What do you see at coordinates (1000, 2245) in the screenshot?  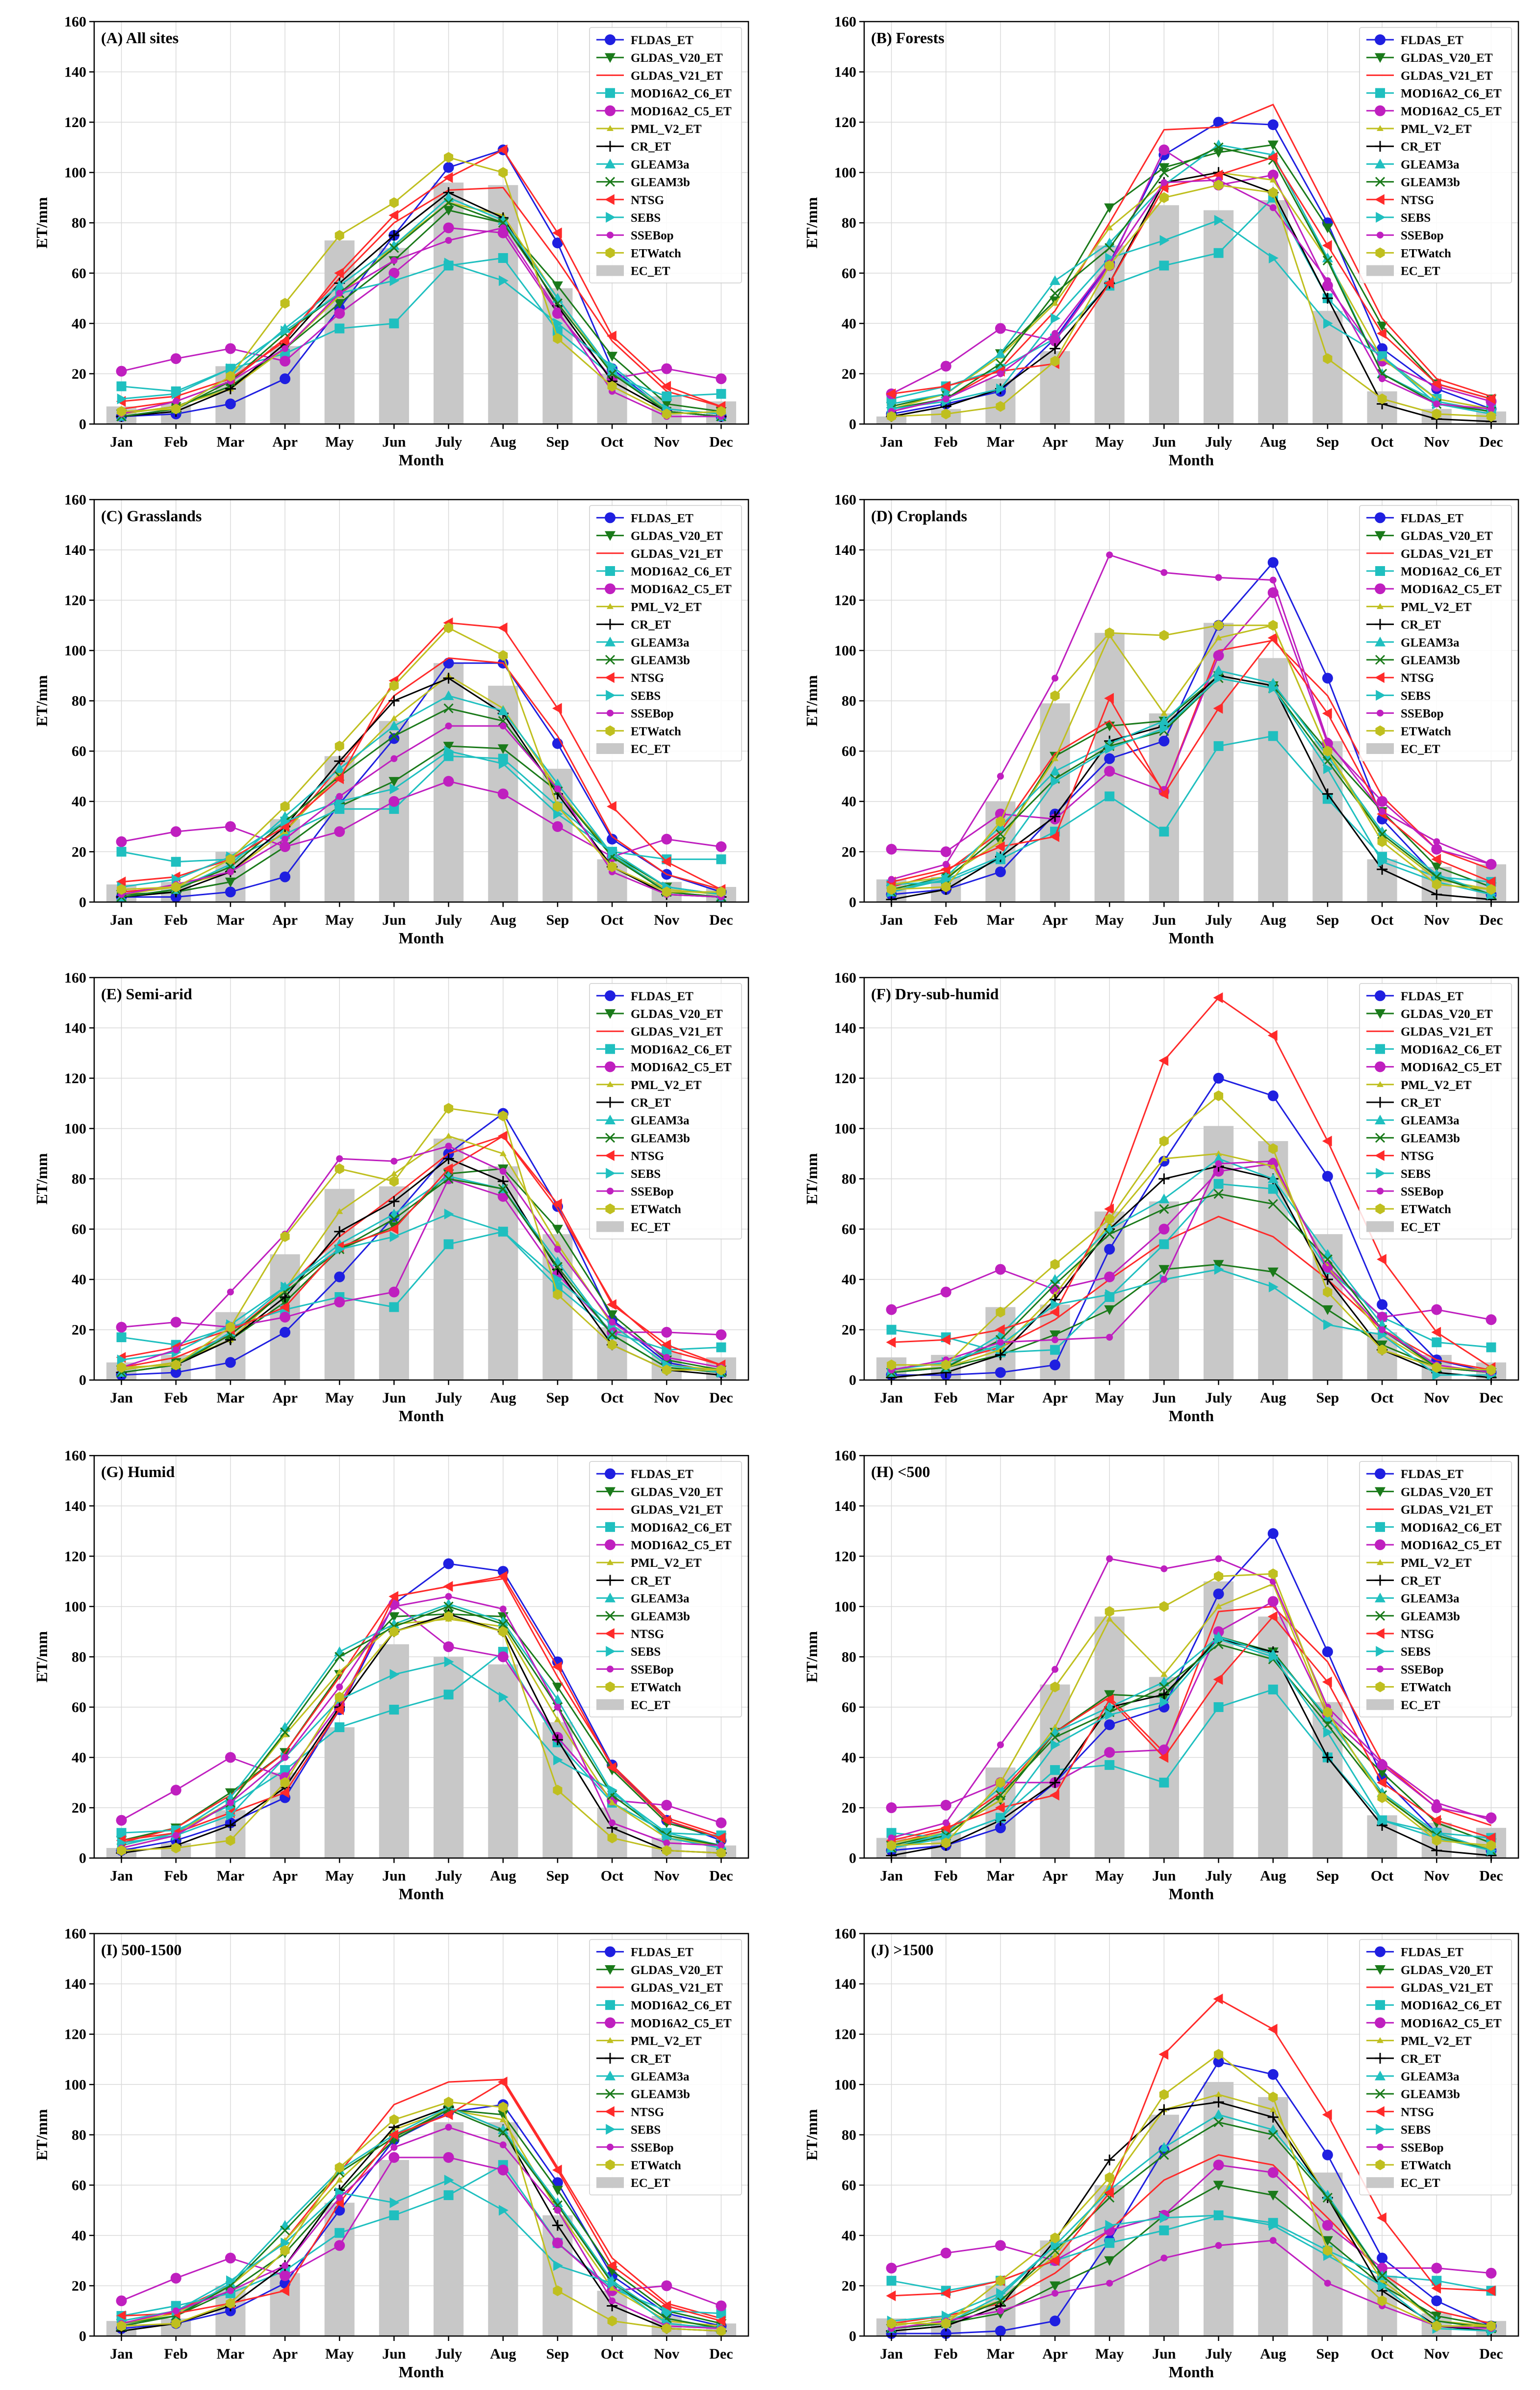 I see `point-mod16a2-c5-et-mar` at bounding box center [1000, 2245].